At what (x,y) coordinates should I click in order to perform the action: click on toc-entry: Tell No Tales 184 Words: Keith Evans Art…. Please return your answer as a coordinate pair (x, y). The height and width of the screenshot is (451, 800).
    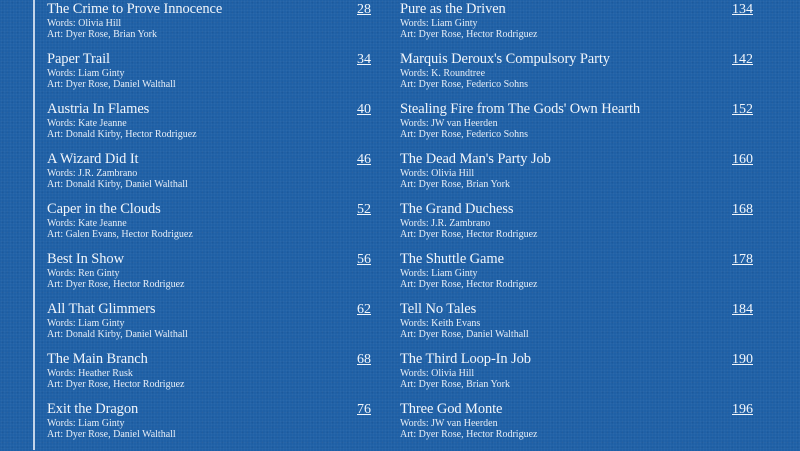
    Looking at the image, I should click on (576, 326).